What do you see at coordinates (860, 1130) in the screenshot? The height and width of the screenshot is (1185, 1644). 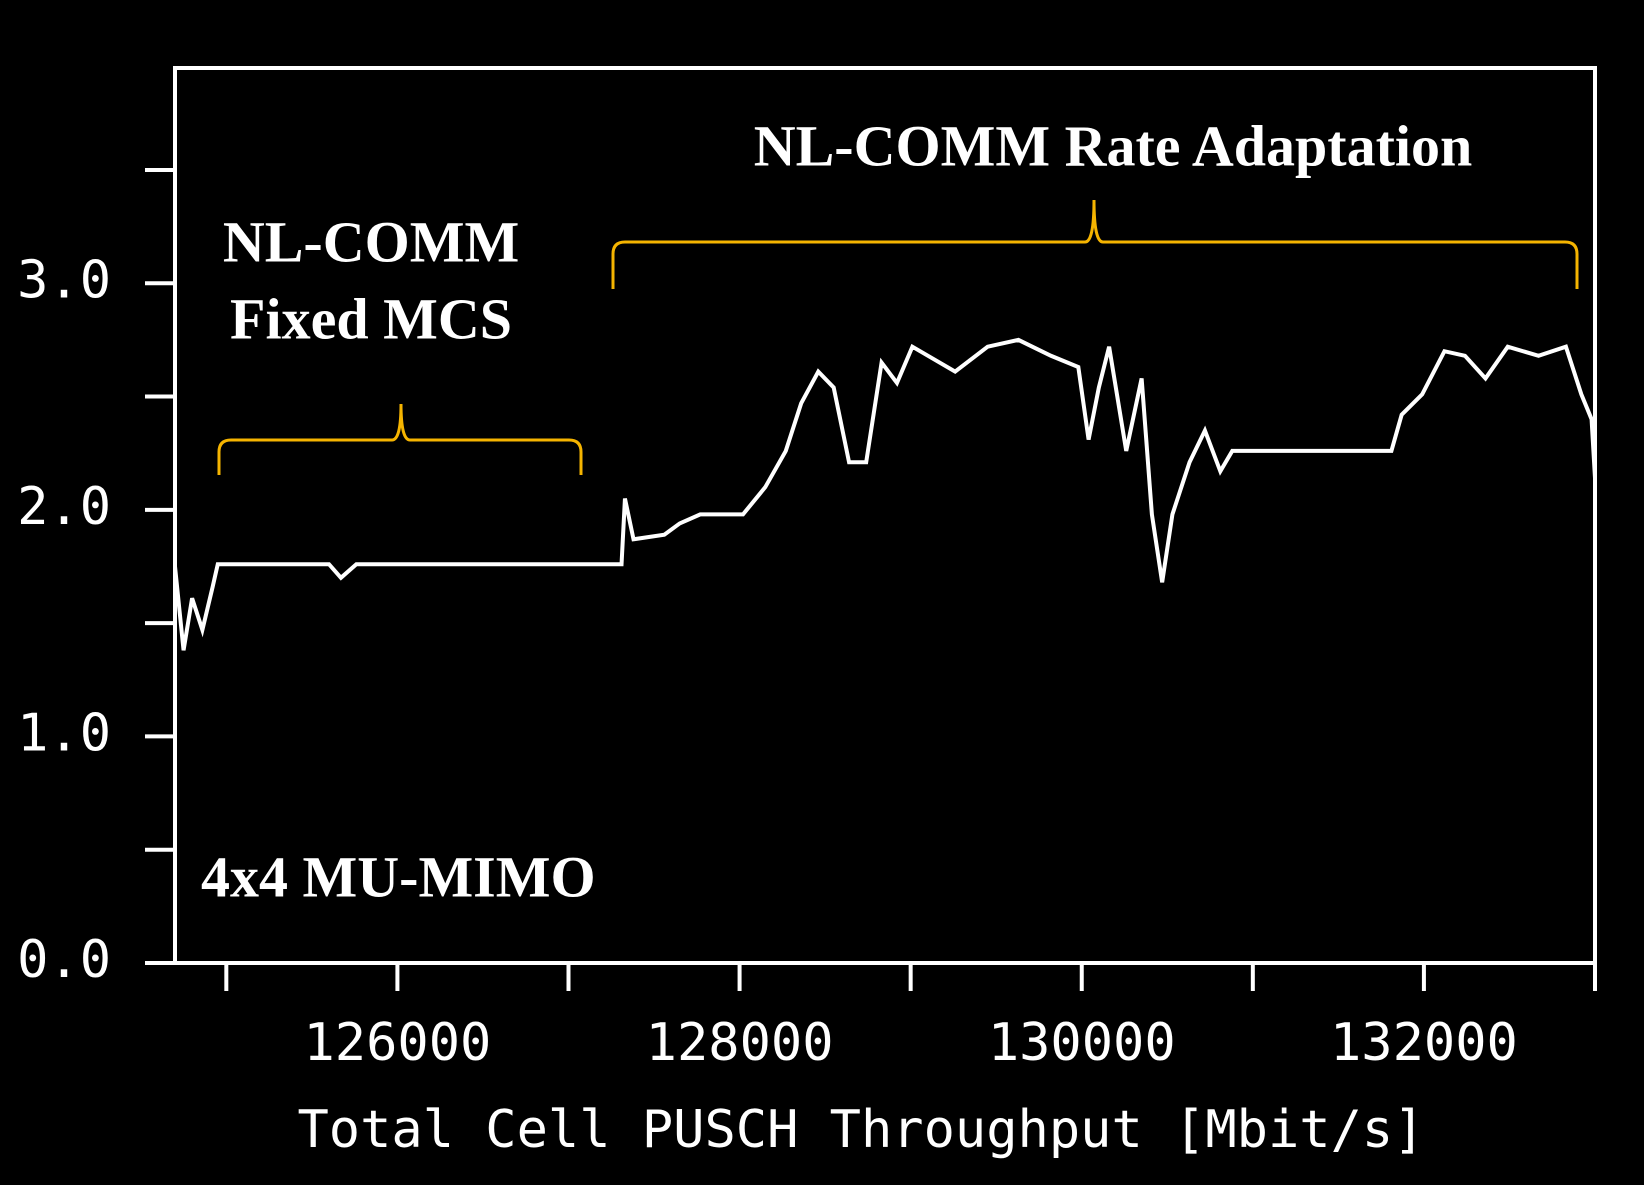 I see `x-axis-label: Total Cell PUSCH Throughput [Mbit/s]` at bounding box center [860, 1130].